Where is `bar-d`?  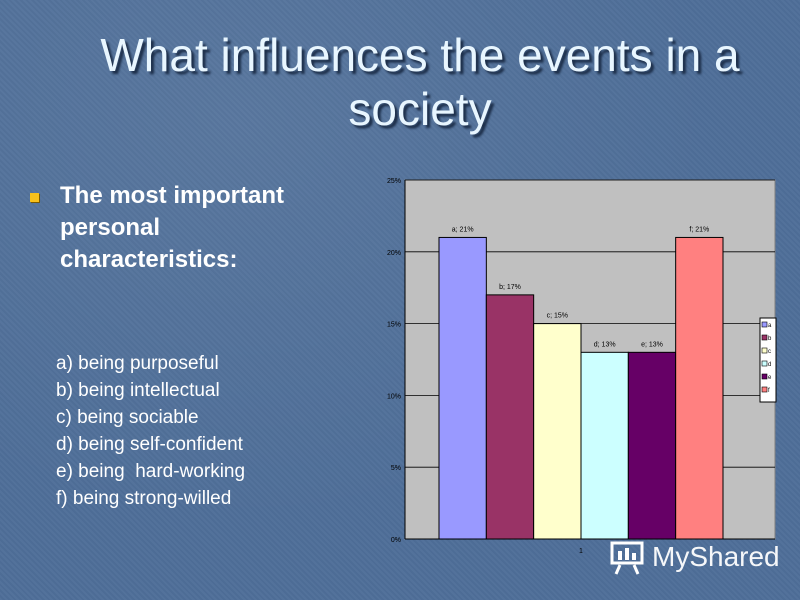
bar-d is located at coordinates (604, 445).